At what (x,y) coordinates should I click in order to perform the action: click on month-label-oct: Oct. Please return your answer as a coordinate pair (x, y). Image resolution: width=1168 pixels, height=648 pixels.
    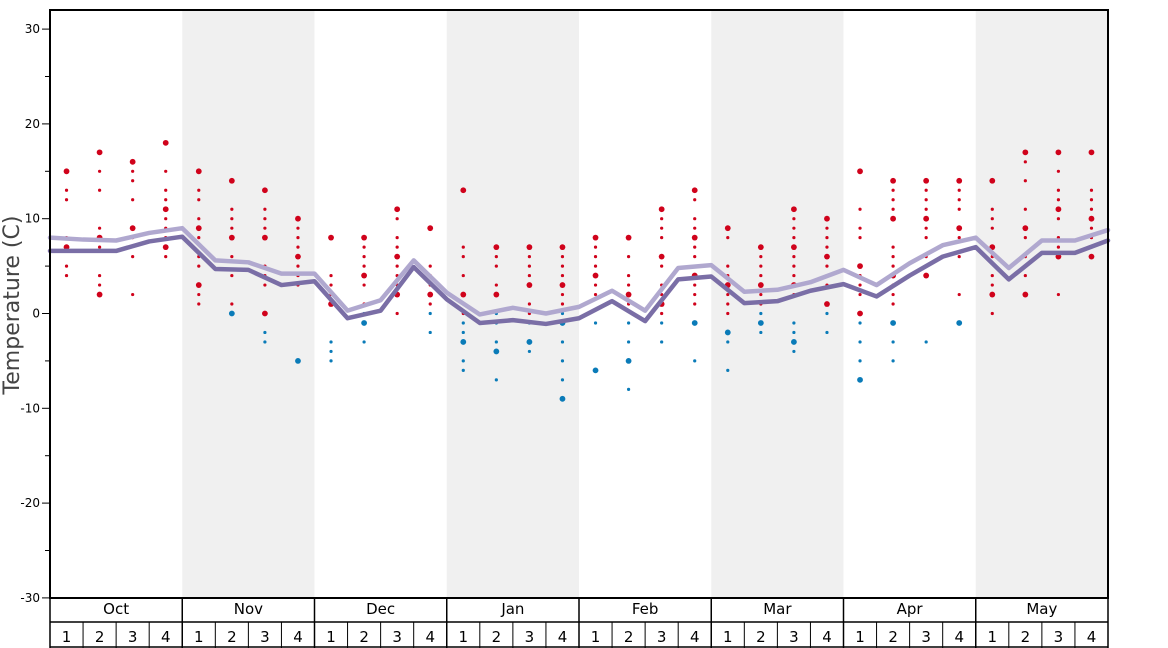
    Looking at the image, I should click on (116, 609).